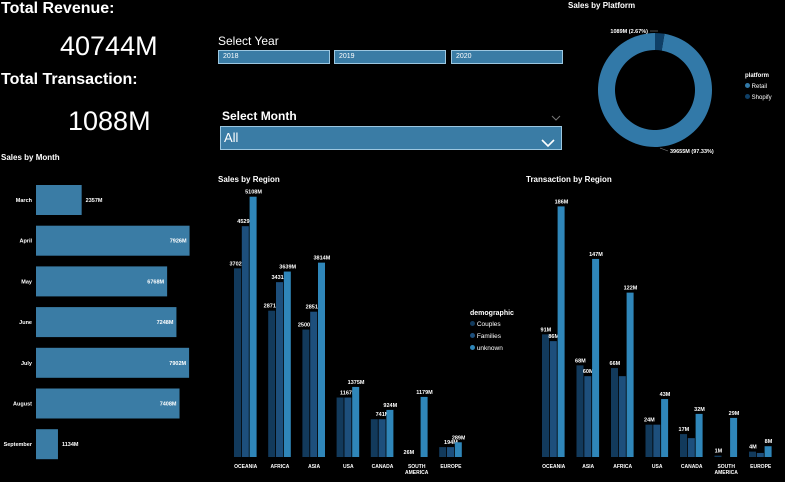 The width and height of the screenshot is (785, 482). What do you see at coordinates (556, 117) in the screenshot?
I see `slicer-collapse-chevron-icon` at bounding box center [556, 117].